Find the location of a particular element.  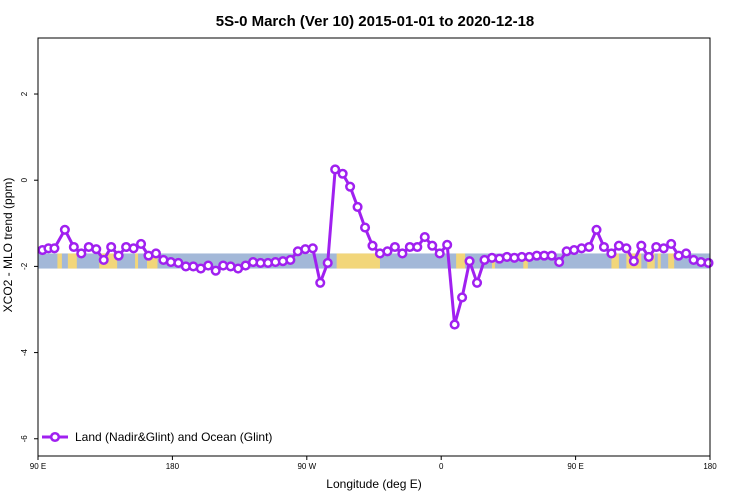

y-axis-ticks: 2 0 -2 -4 -6 is located at coordinates (29, 266).